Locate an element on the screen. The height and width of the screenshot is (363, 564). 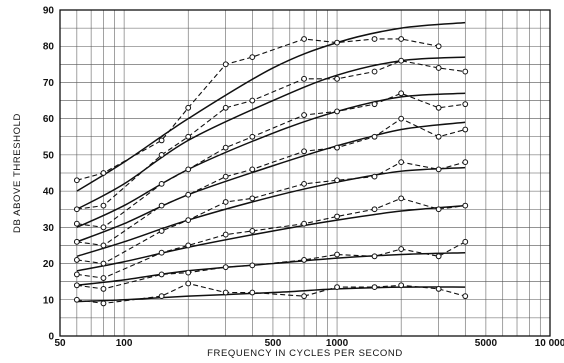
y-tick-label: 50 is located at coordinates (49, 155).